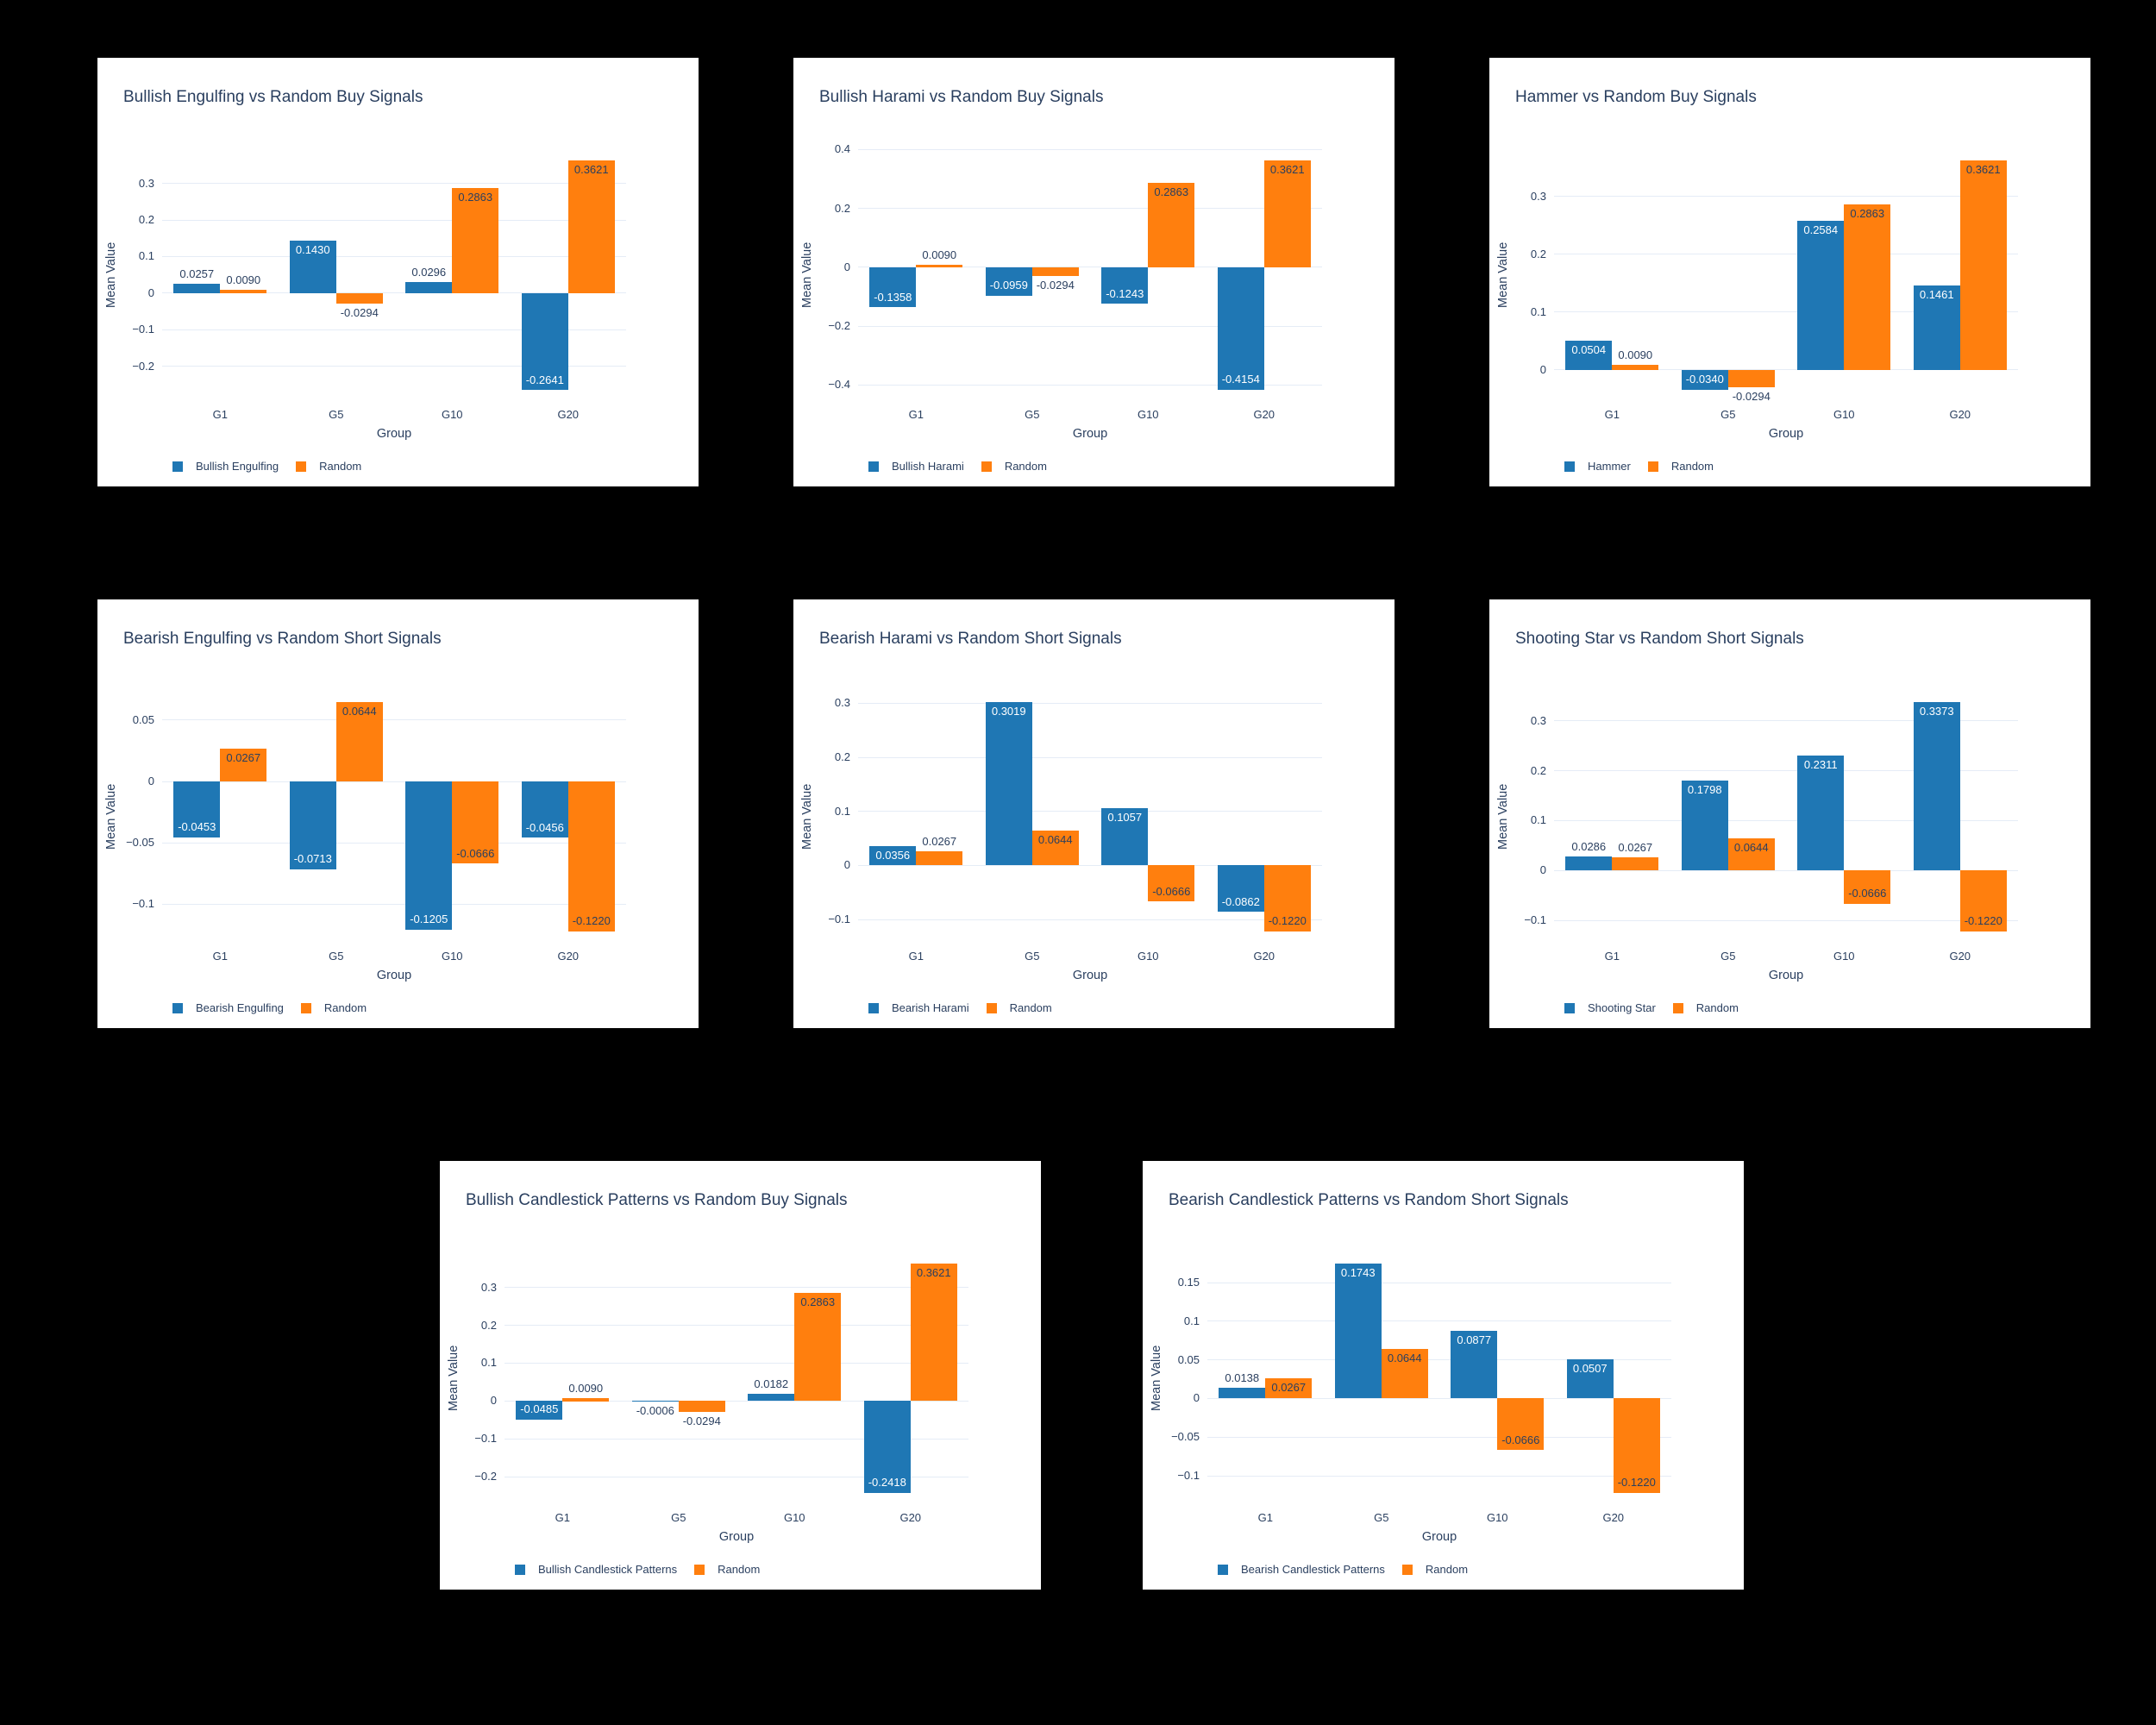 The width and height of the screenshot is (2156, 1725). What do you see at coordinates (1867, 893) in the screenshot?
I see `bar-value-label: -0.0666` at bounding box center [1867, 893].